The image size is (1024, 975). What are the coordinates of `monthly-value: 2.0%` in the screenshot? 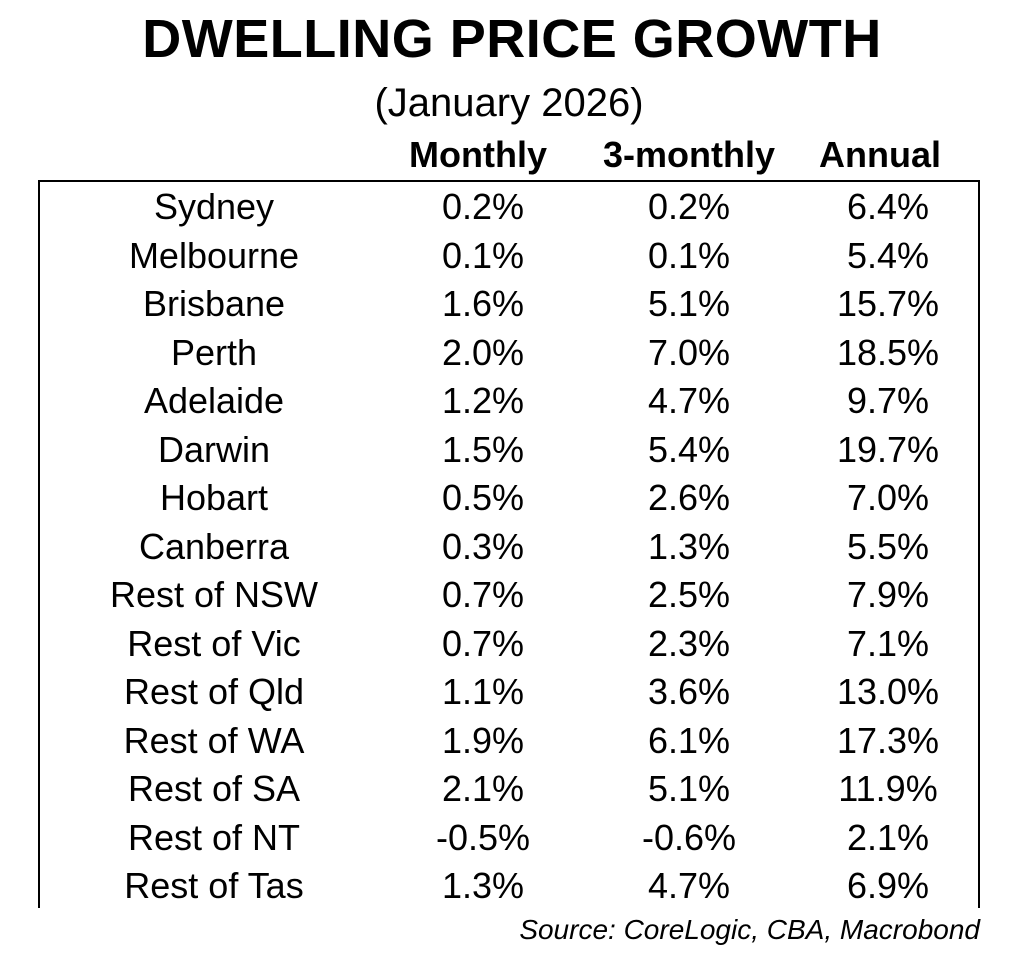 It's located at (483, 352).